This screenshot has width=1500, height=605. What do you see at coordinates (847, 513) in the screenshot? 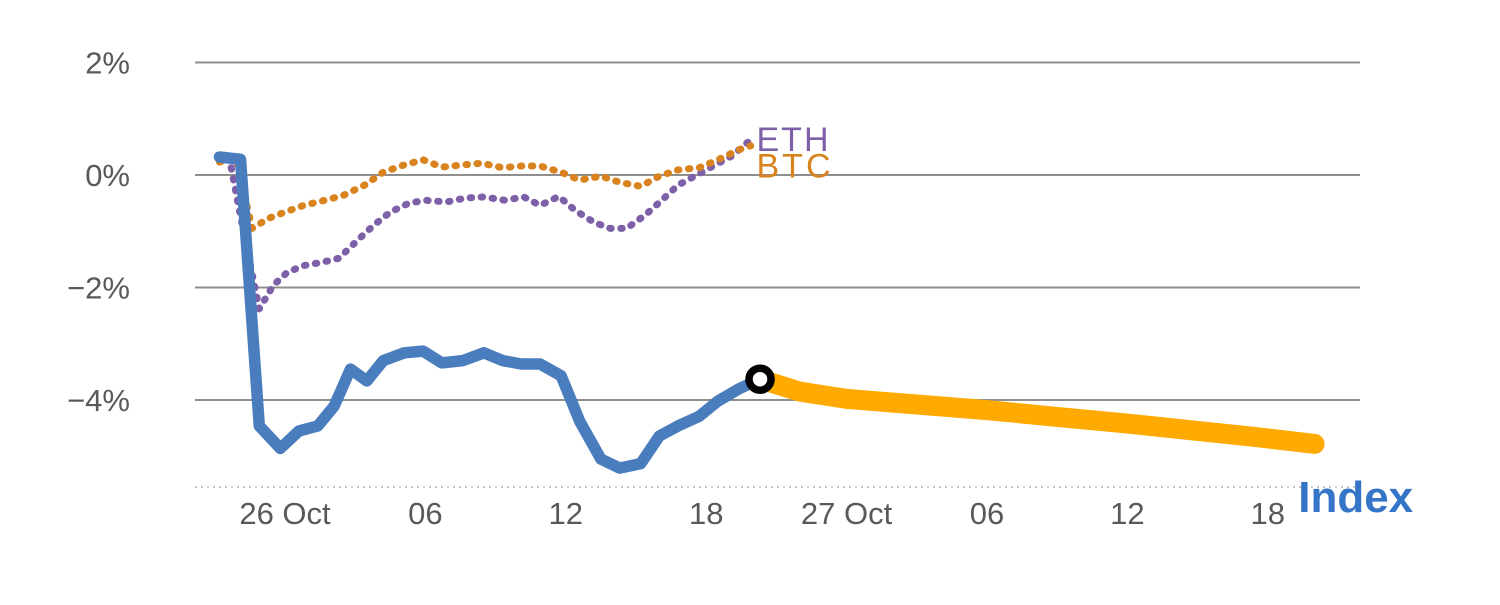
I see `x-tick-label: 27 Oct` at bounding box center [847, 513].